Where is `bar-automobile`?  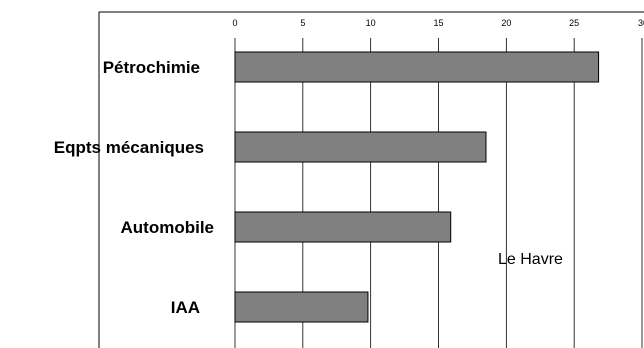 bar-automobile is located at coordinates (343, 227).